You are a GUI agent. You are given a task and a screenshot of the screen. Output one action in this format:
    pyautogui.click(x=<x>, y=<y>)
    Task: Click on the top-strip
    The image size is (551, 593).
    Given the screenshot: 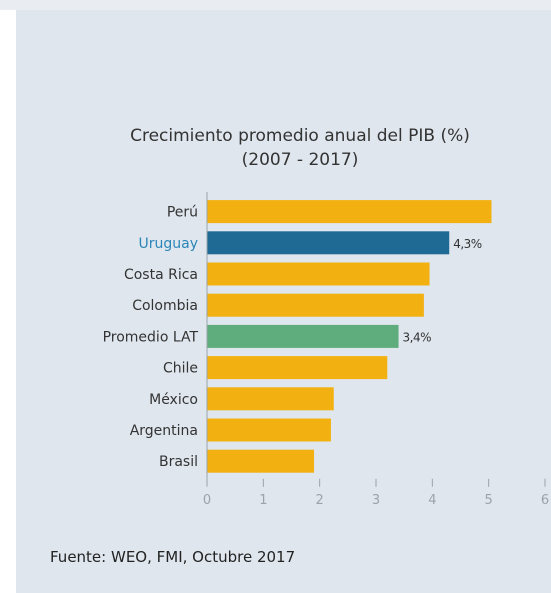 What is the action you would take?
    pyautogui.click(x=275, y=5)
    